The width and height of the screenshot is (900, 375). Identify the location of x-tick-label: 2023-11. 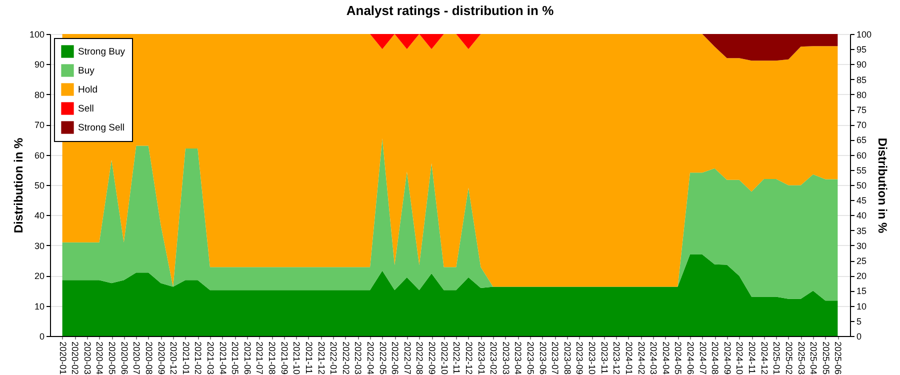
(604, 358).